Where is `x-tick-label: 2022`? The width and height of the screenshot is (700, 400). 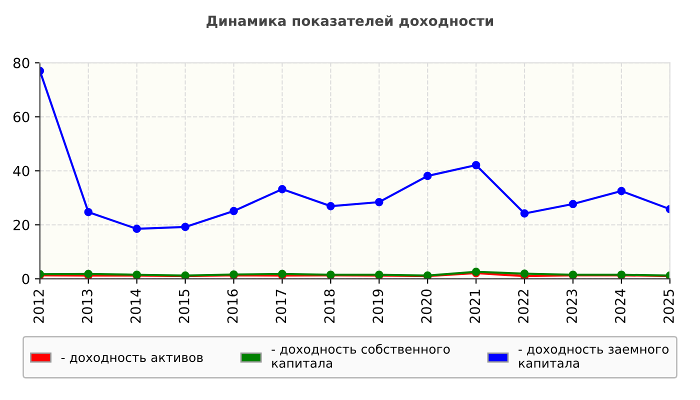 x-tick-label: 2022 is located at coordinates (523, 306).